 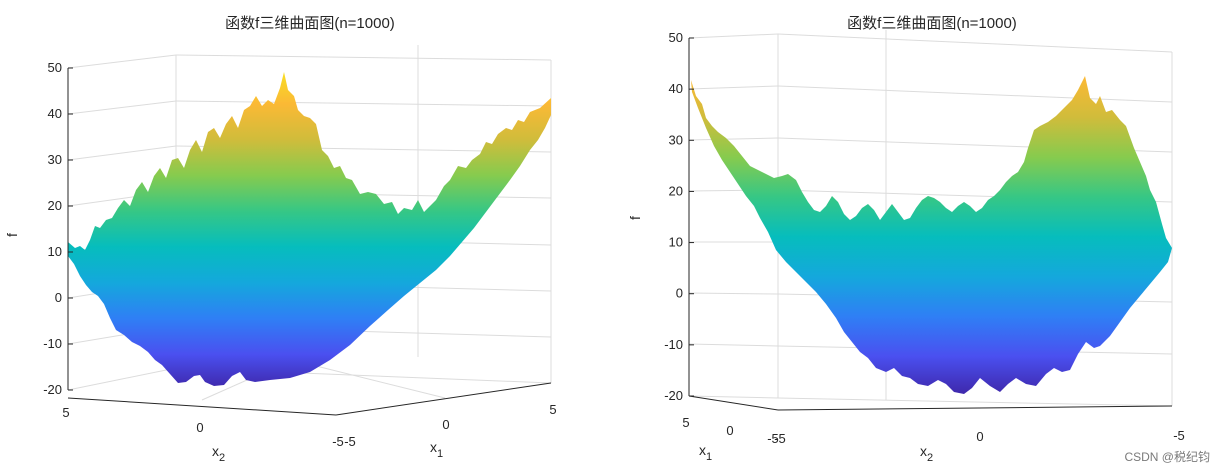 I want to click on x2-axis-left, so click(x=202, y=406).